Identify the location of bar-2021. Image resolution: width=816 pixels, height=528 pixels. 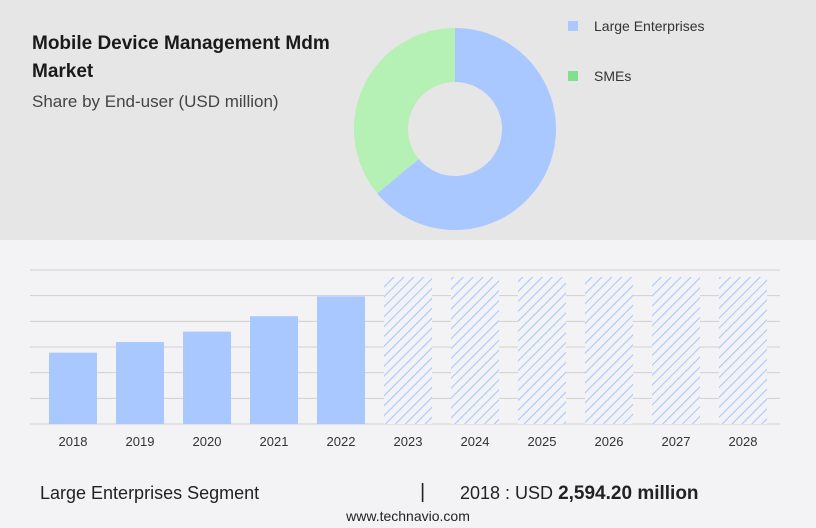
(274, 370).